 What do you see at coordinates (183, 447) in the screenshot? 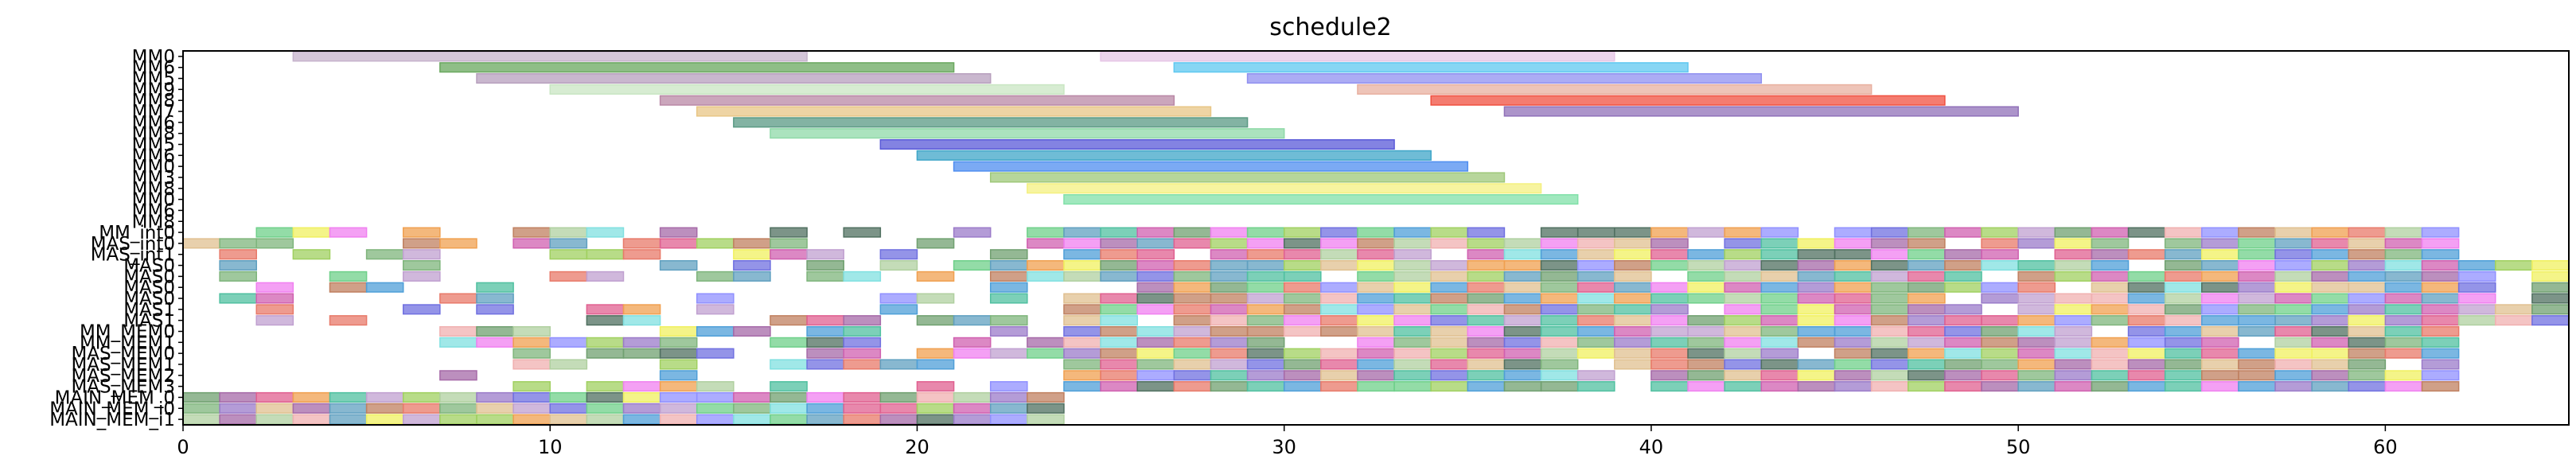
I see `x-tick-label: 0` at bounding box center [183, 447].